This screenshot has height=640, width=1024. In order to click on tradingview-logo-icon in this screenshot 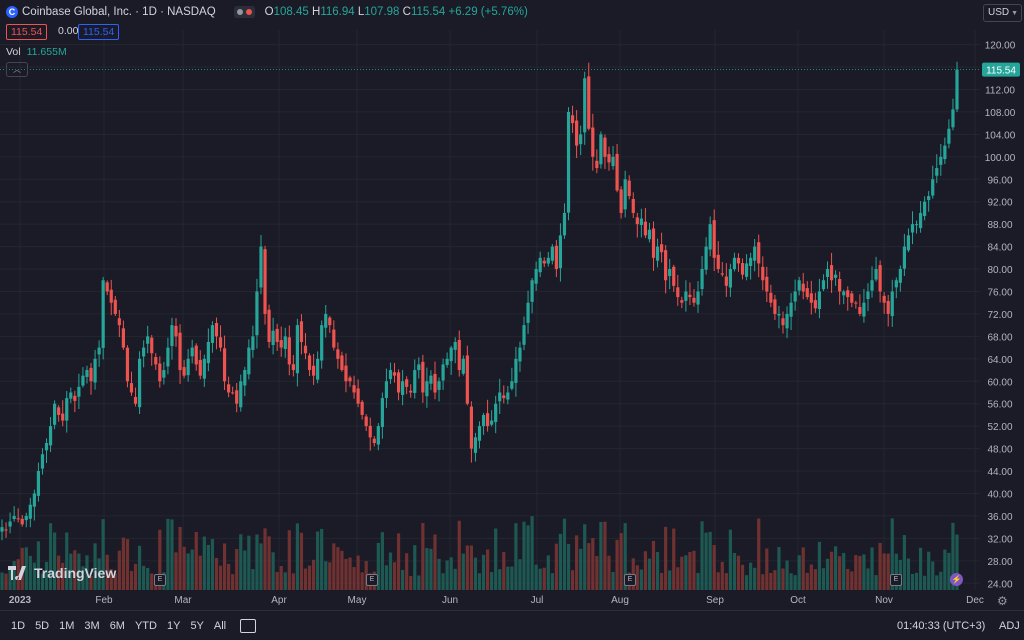, I will do `click(17, 573)`.